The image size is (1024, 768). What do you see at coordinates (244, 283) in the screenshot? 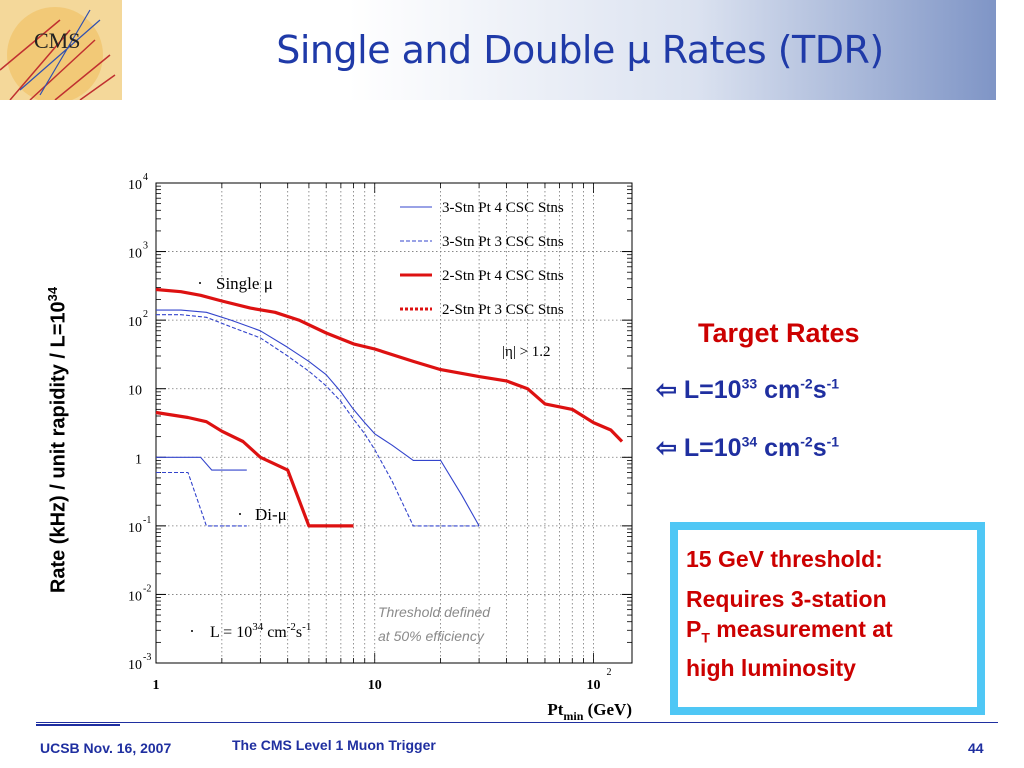
I see `annotation-single-mu: Single μ` at bounding box center [244, 283].